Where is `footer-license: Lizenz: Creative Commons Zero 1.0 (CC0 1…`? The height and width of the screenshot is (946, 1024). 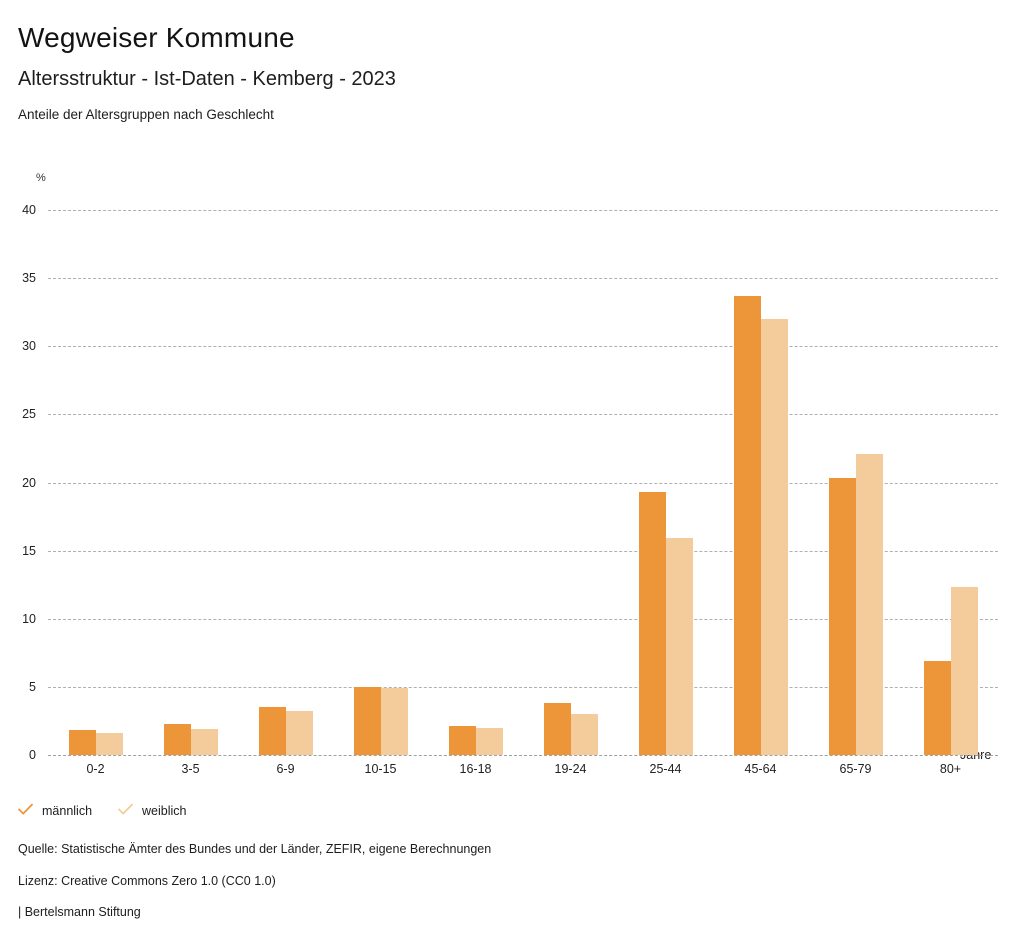
footer-license: Lizenz: Creative Commons Zero 1.0 (CC0 1… is located at coordinates (147, 880).